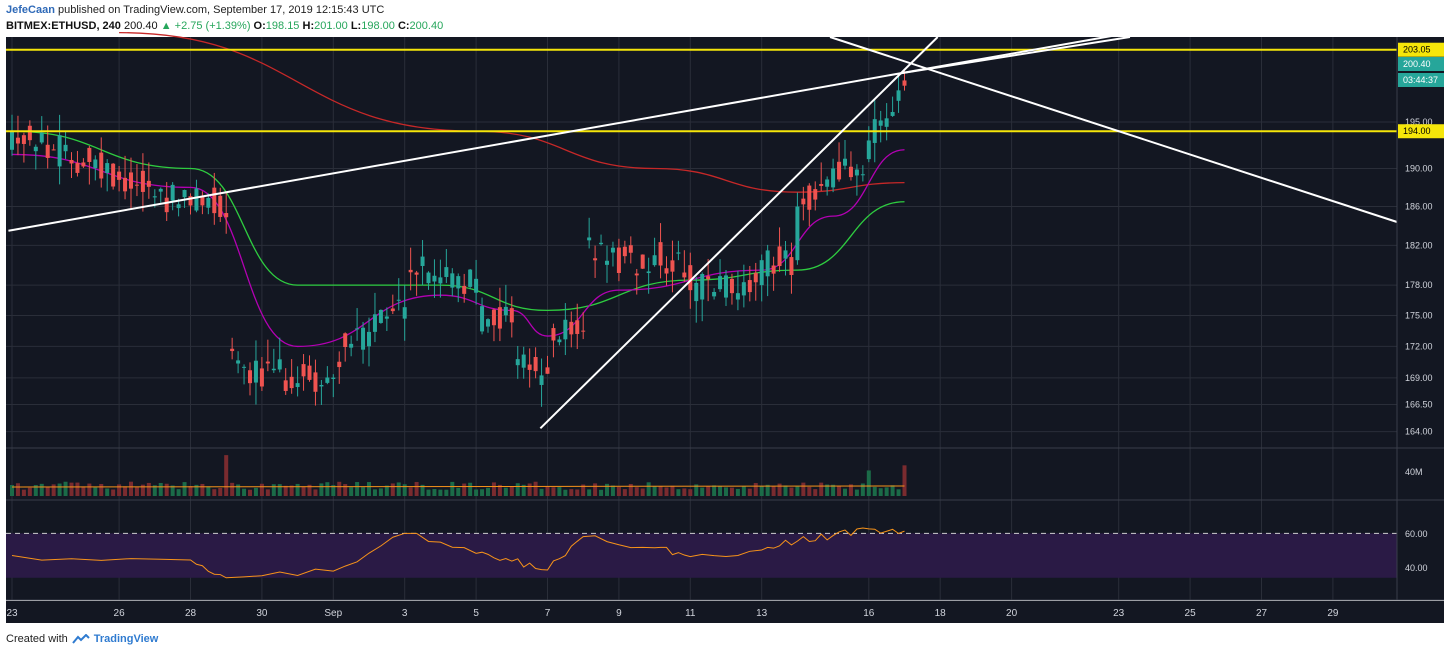 The height and width of the screenshot is (657, 1450). I want to click on time-label: 3, so click(405, 613).